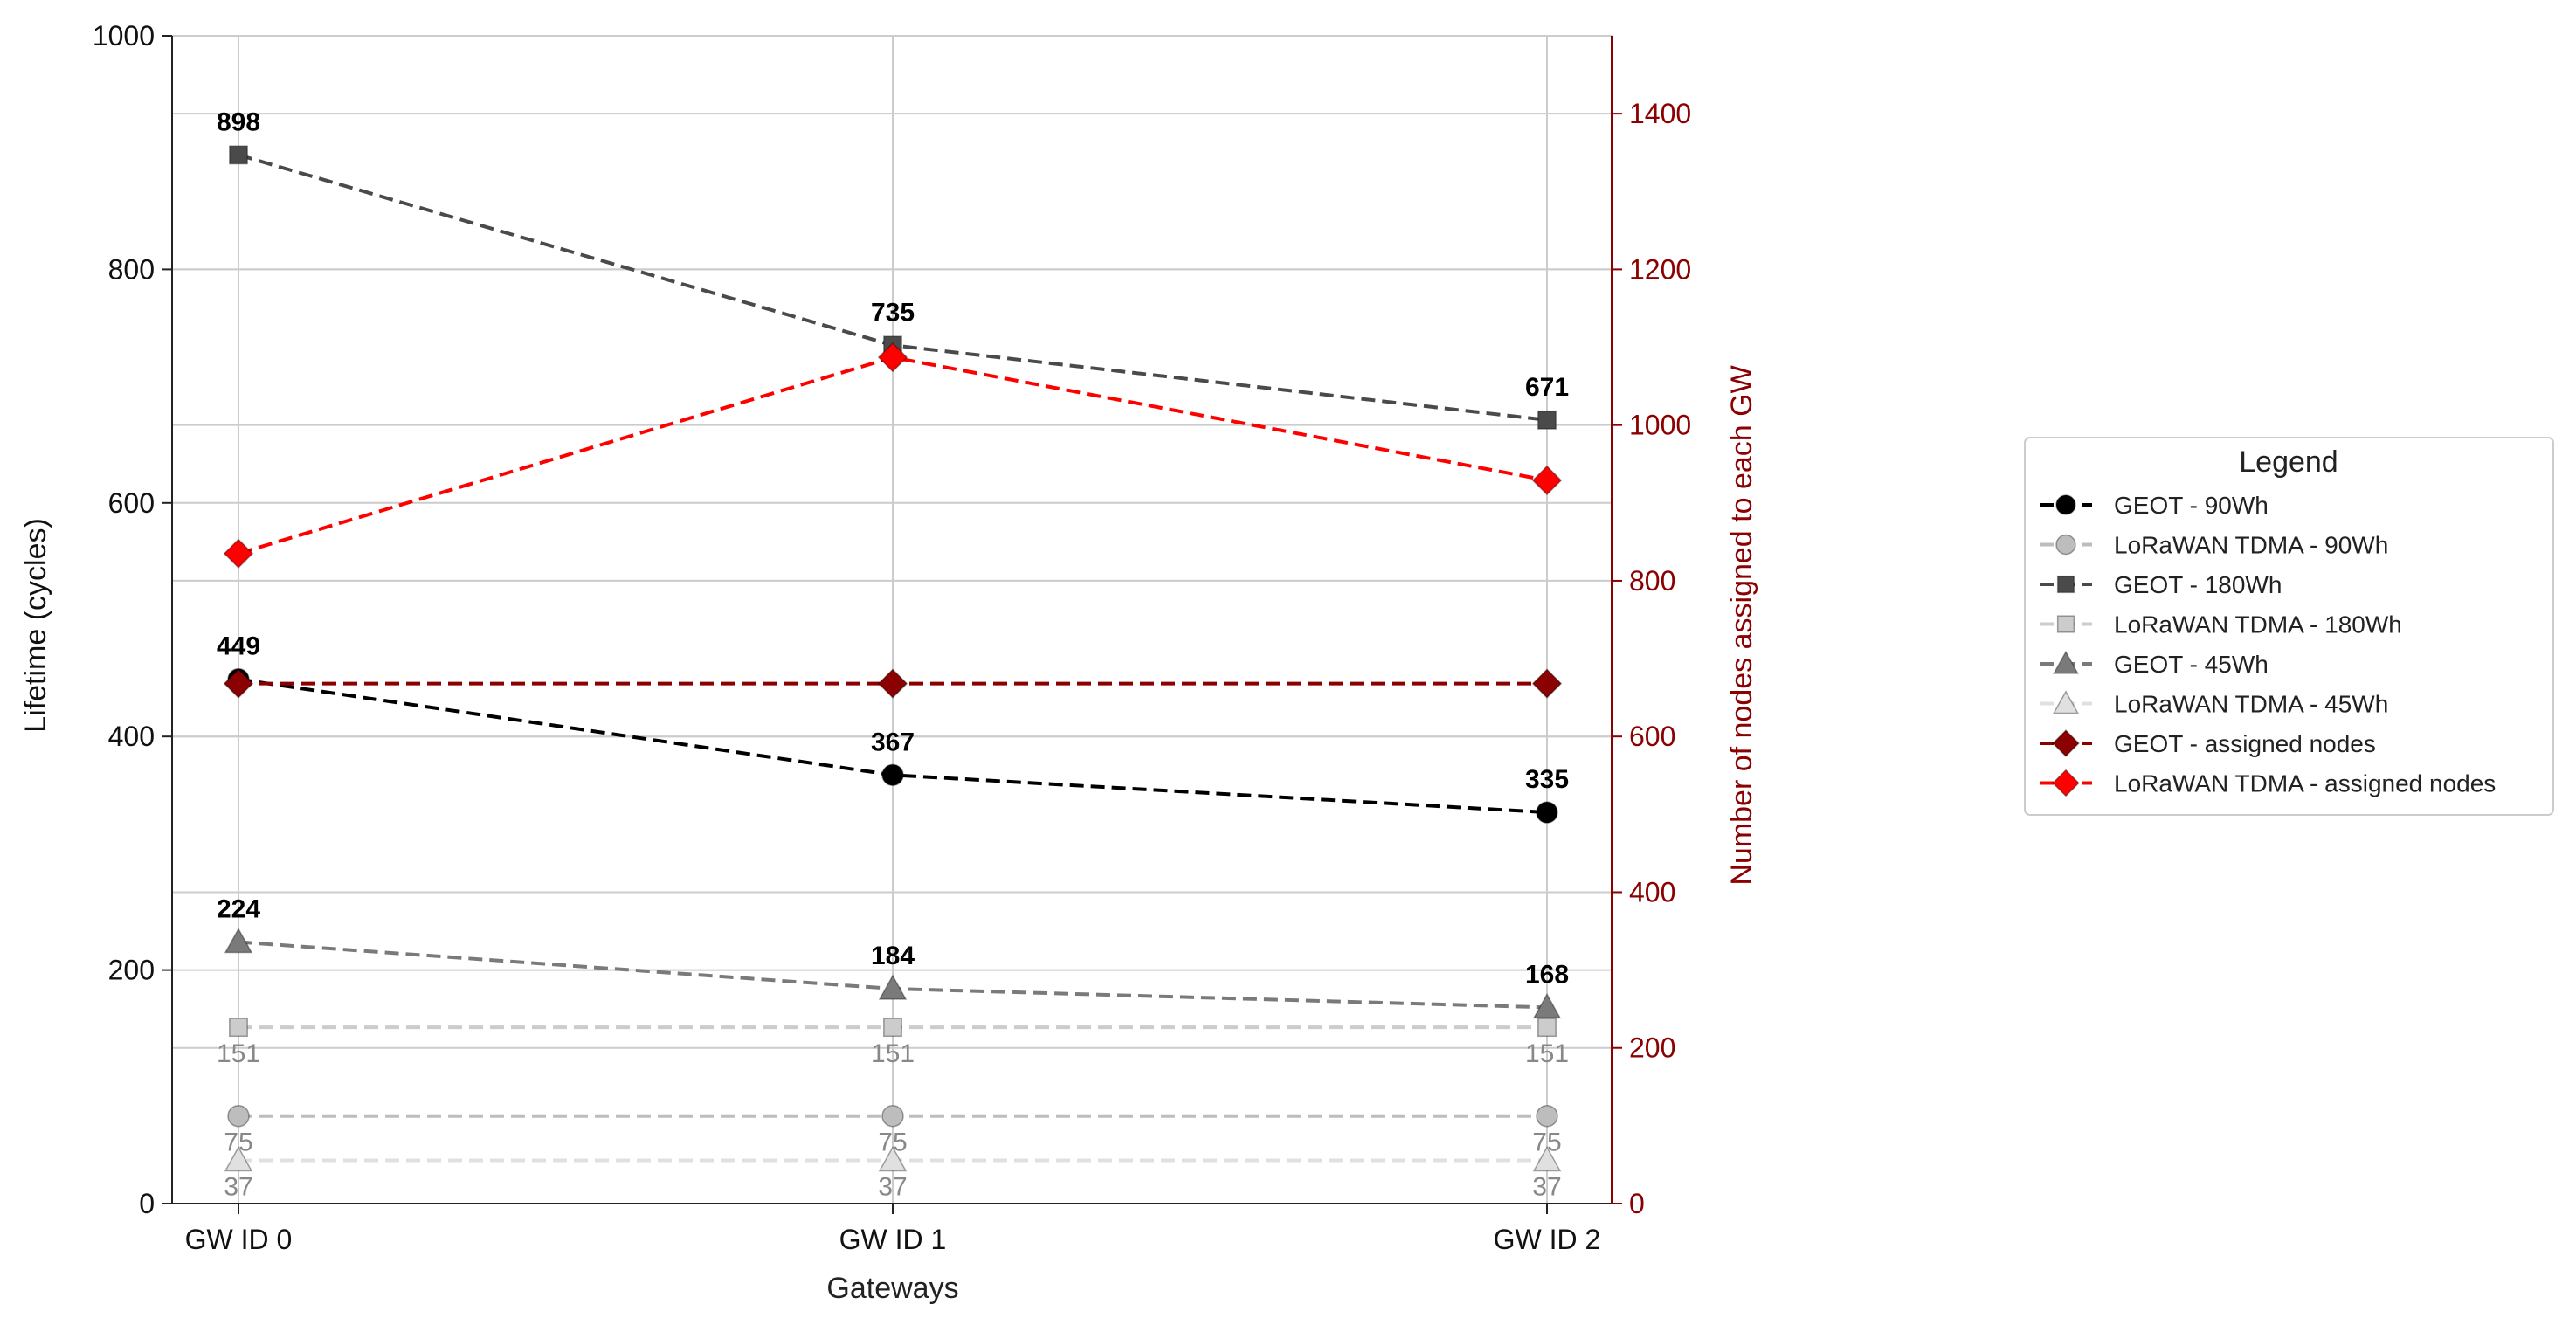 The image size is (2576, 1325). I want to click on y2-tick-label: 600, so click(1652, 736).